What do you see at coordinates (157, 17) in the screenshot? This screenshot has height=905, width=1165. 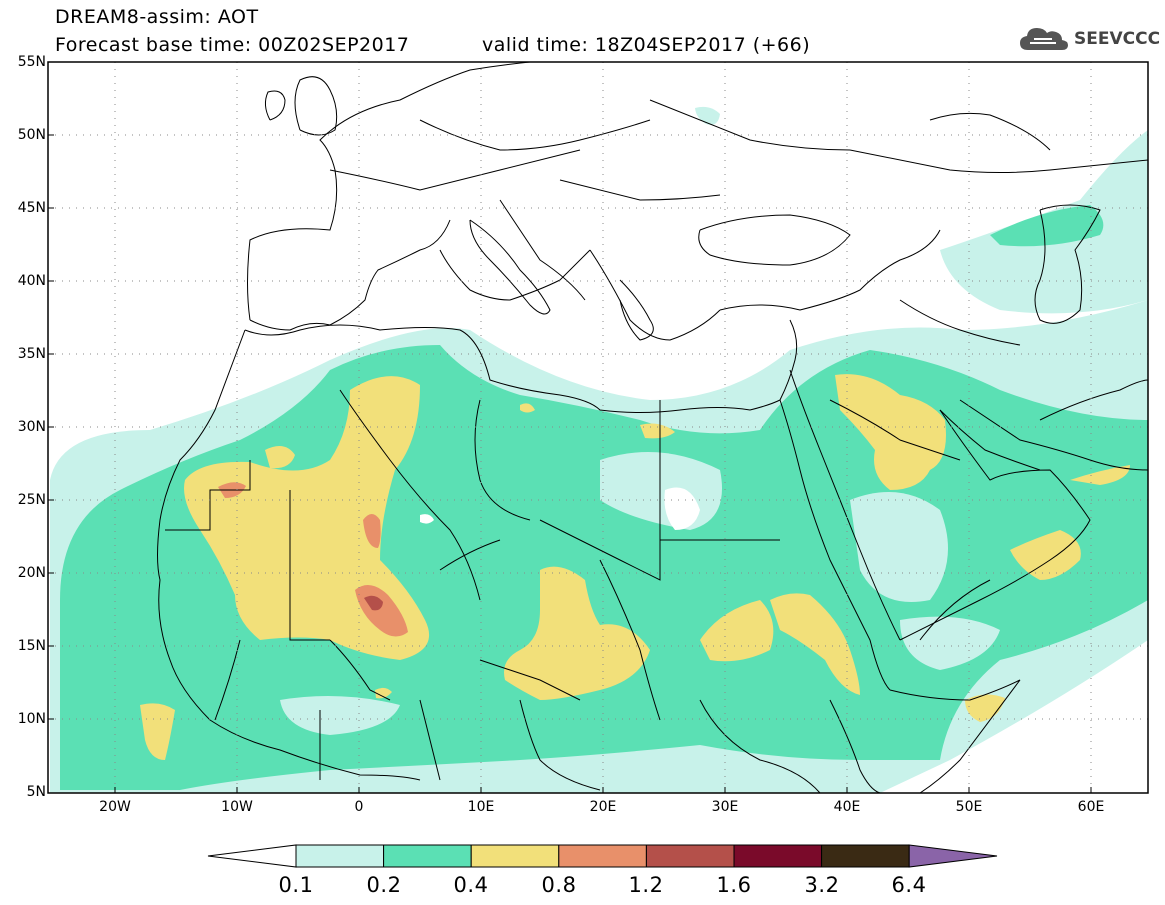 I see `map-title: DREAM8-assim: AOT` at bounding box center [157, 17].